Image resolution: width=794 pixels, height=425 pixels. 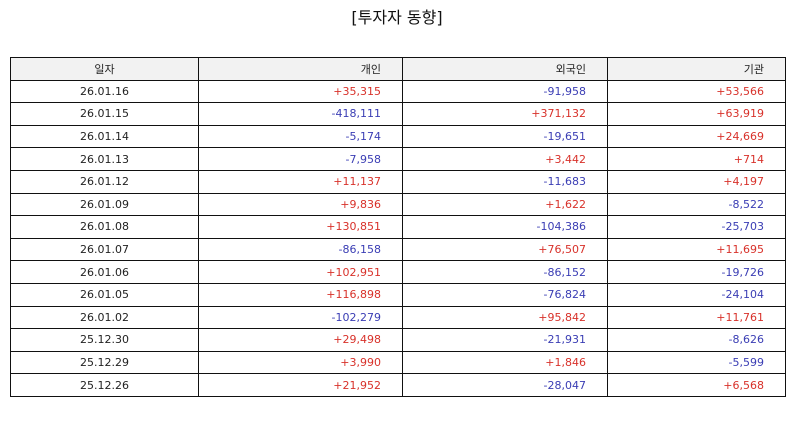 What do you see at coordinates (696, 272) in the screenshot?
I see `institution-cell: -19,726` at bounding box center [696, 272].